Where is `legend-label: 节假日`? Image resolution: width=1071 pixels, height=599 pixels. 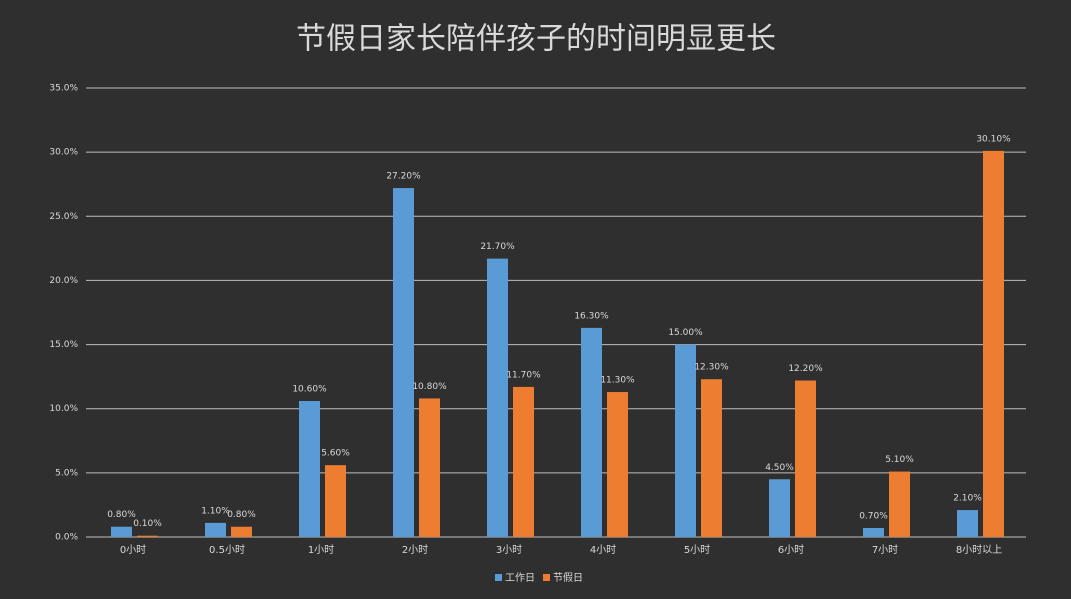 legend-label: 节假日 is located at coordinates (568, 577).